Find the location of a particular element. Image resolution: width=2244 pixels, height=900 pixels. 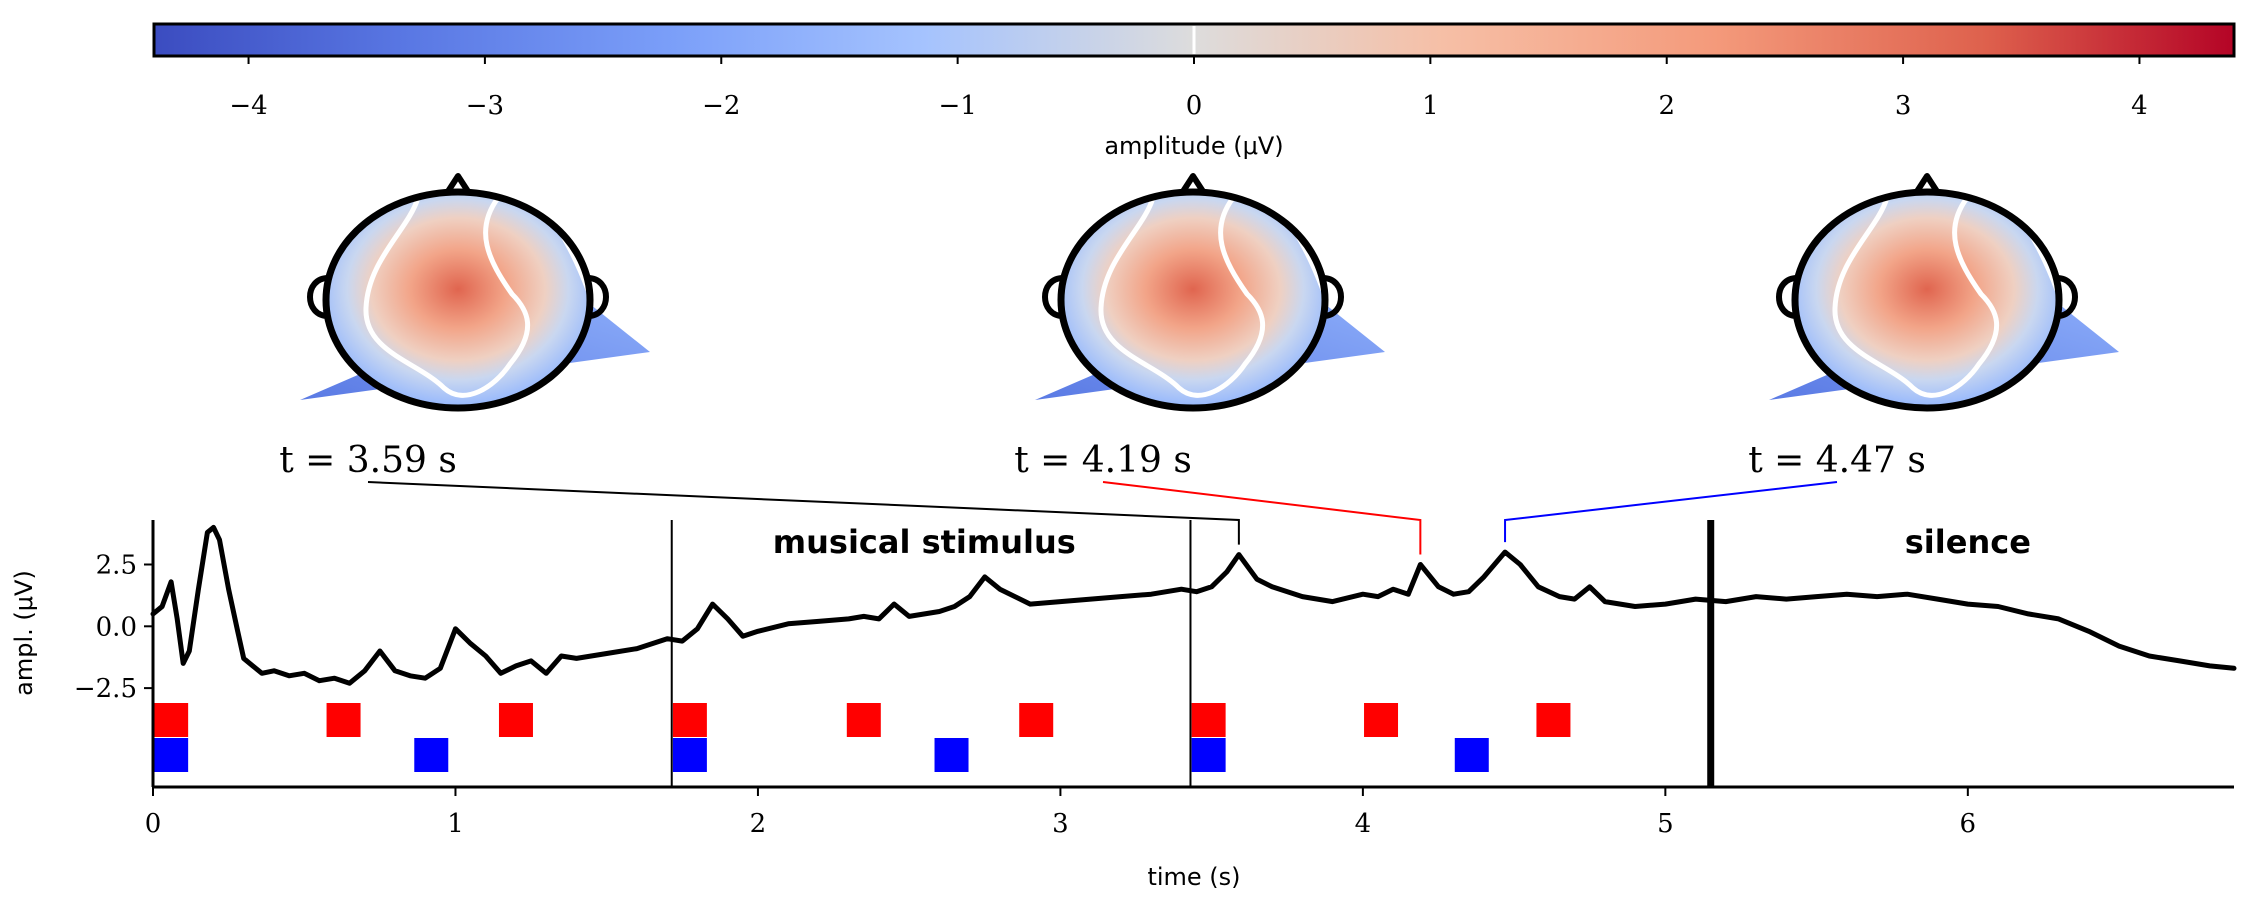

y-tick-label: 0.0 is located at coordinates (116, 627).